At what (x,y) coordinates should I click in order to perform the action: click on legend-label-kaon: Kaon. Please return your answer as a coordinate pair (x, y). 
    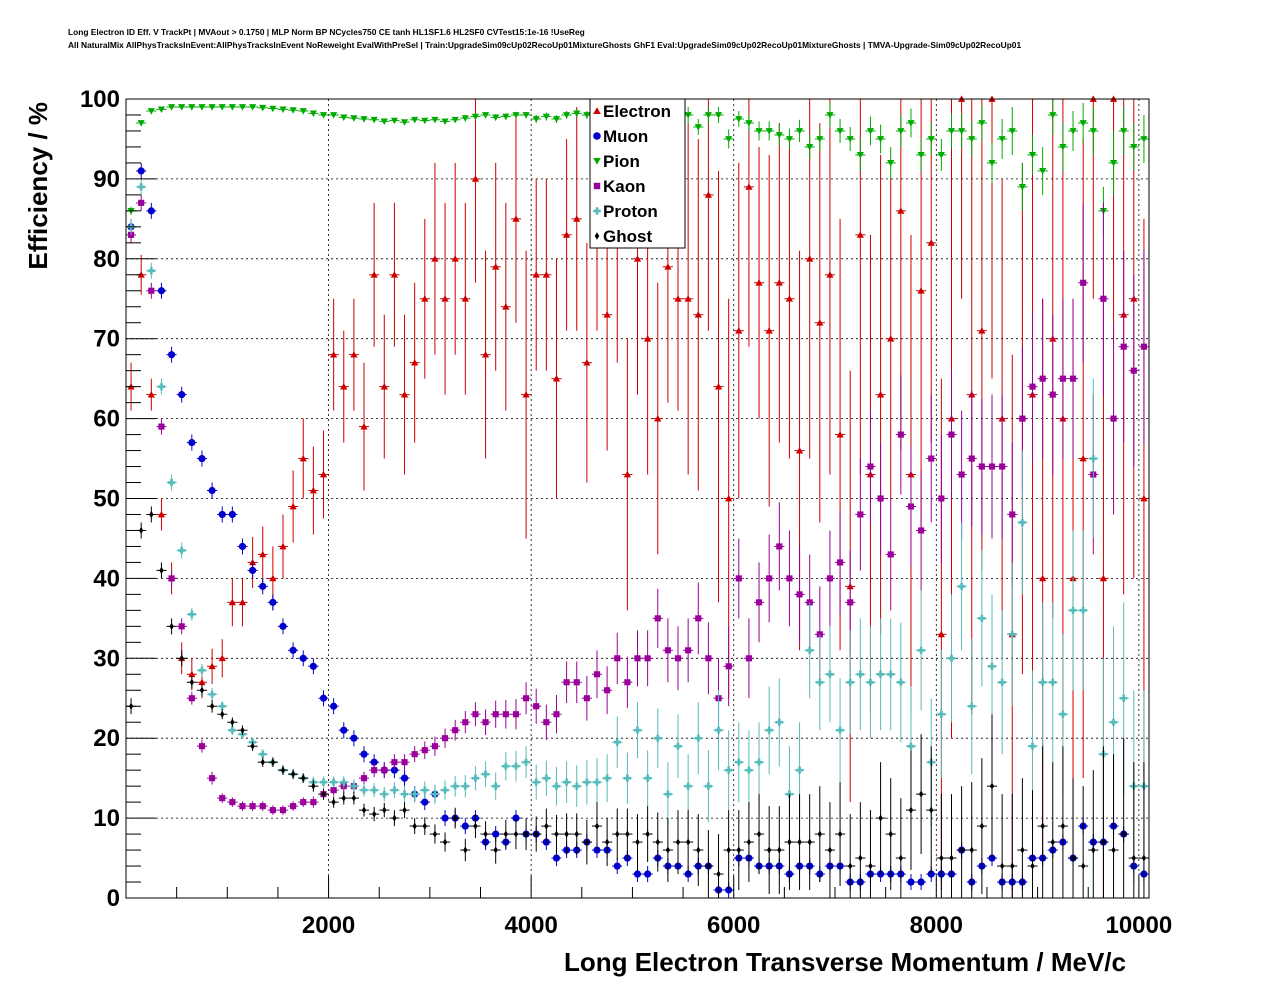
    Looking at the image, I should click on (624, 186).